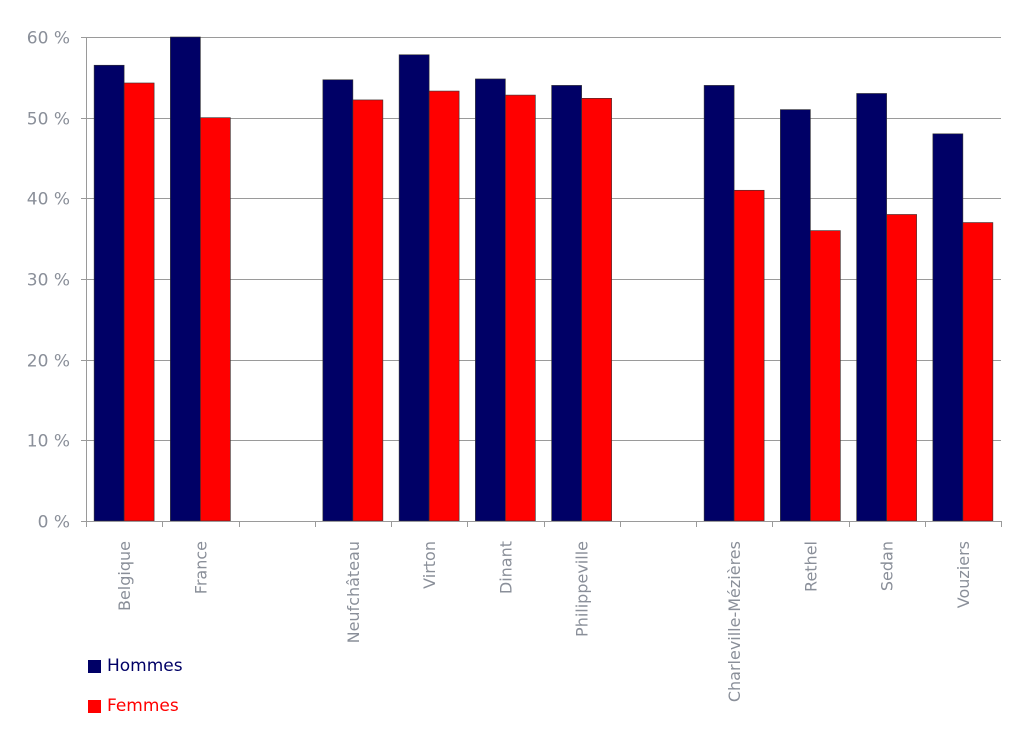 The image size is (1024, 749). Describe the element at coordinates (48, 200) in the screenshot. I see `y-tick-label: 40 %` at that location.